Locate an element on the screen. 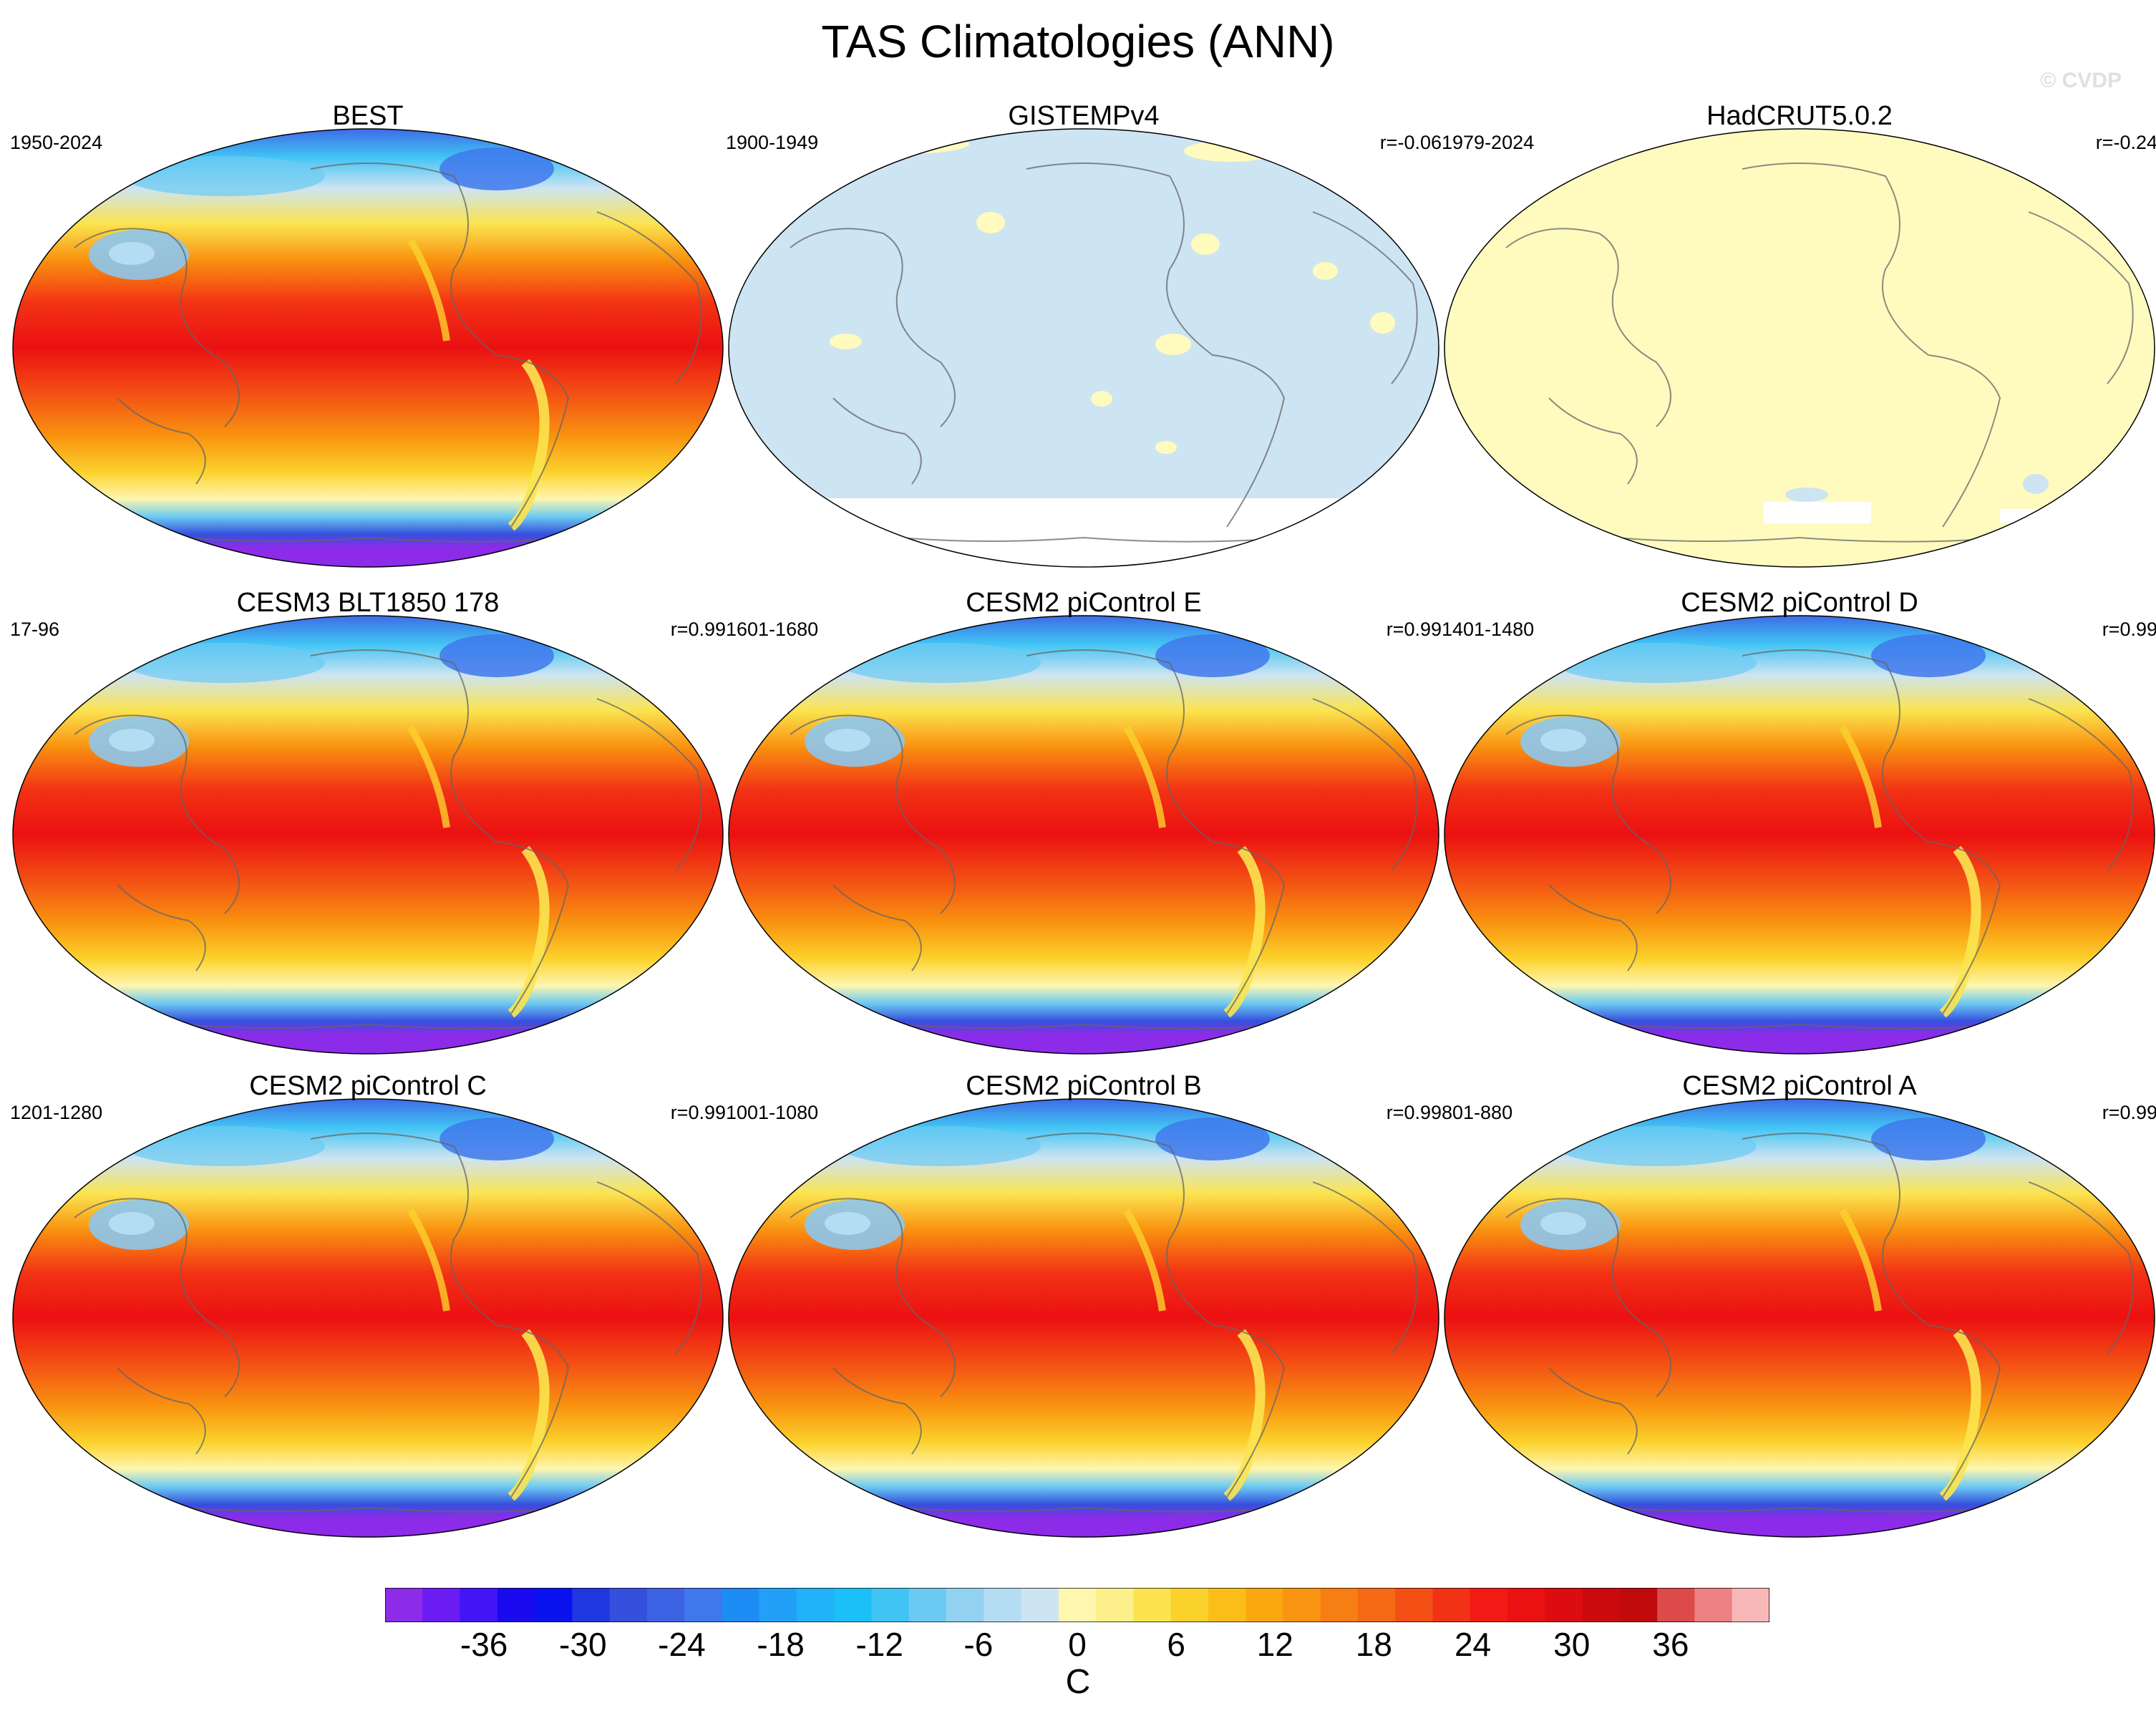 The height and width of the screenshot is (1716, 2156). colorbar-tick-label: -6 is located at coordinates (979, 1644).